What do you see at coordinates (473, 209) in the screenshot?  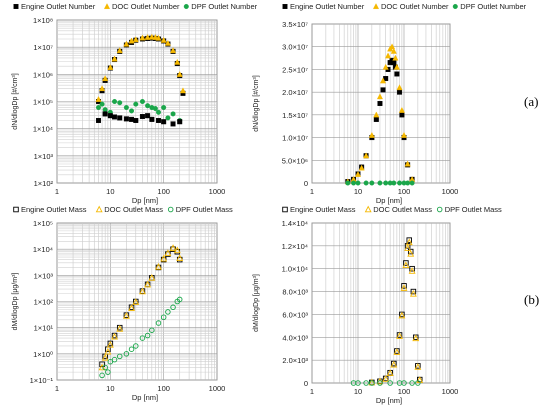 I see `legend-label: DPF Outlet Mass` at bounding box center [473, 209].